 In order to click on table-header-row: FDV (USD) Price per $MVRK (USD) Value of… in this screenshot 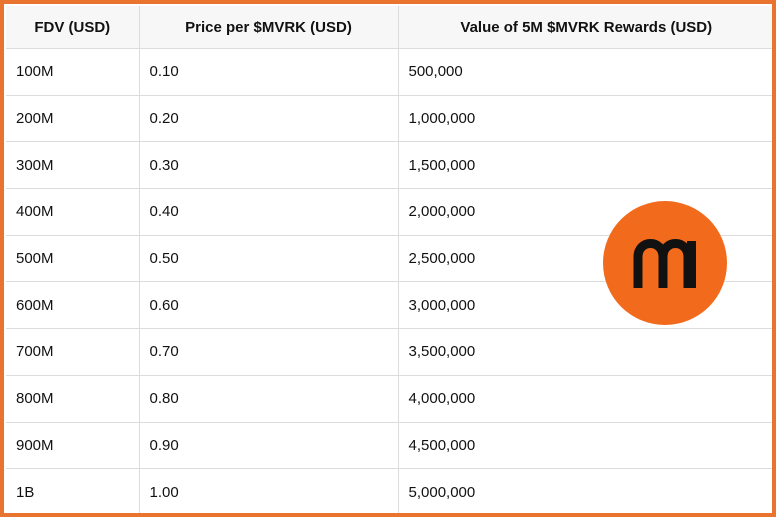, I will do `click(389, 27)`.